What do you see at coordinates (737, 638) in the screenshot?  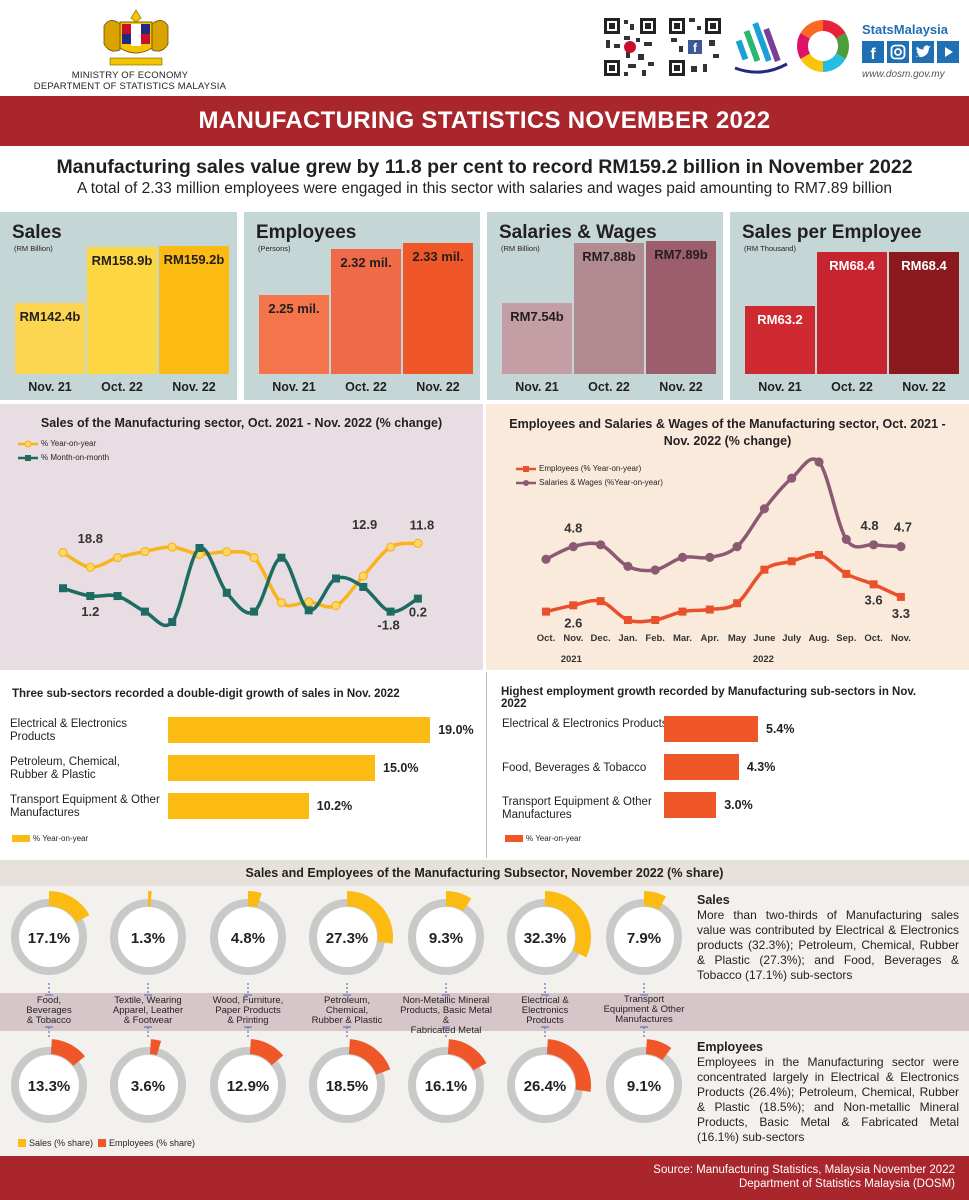 I see `x-tick-label: May` at bounding box center [737, 638].